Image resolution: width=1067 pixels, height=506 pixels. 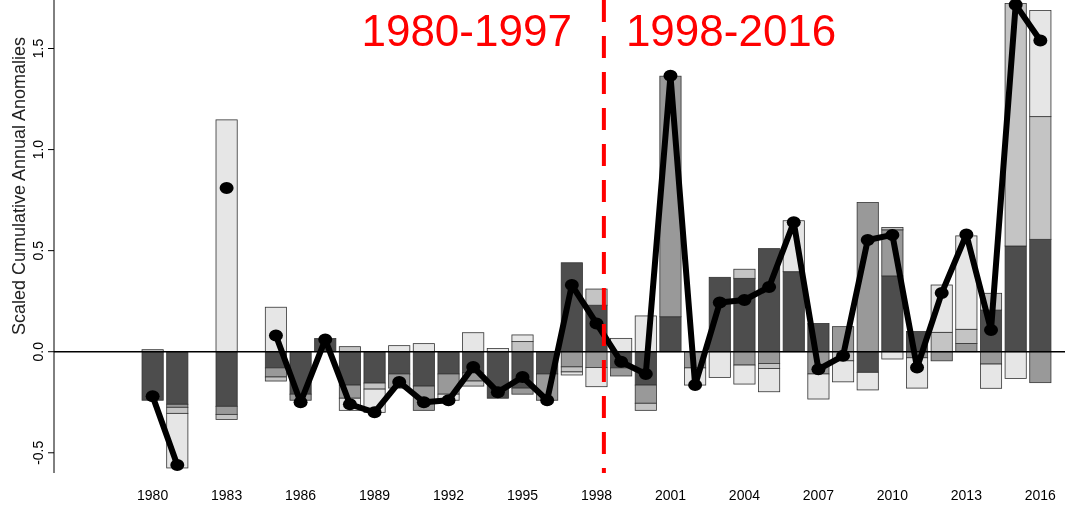 What do you see at coordinates (227, 495) in the screenshot?
I see `x-tick-label: 1983` at bounding box center [227, 495].